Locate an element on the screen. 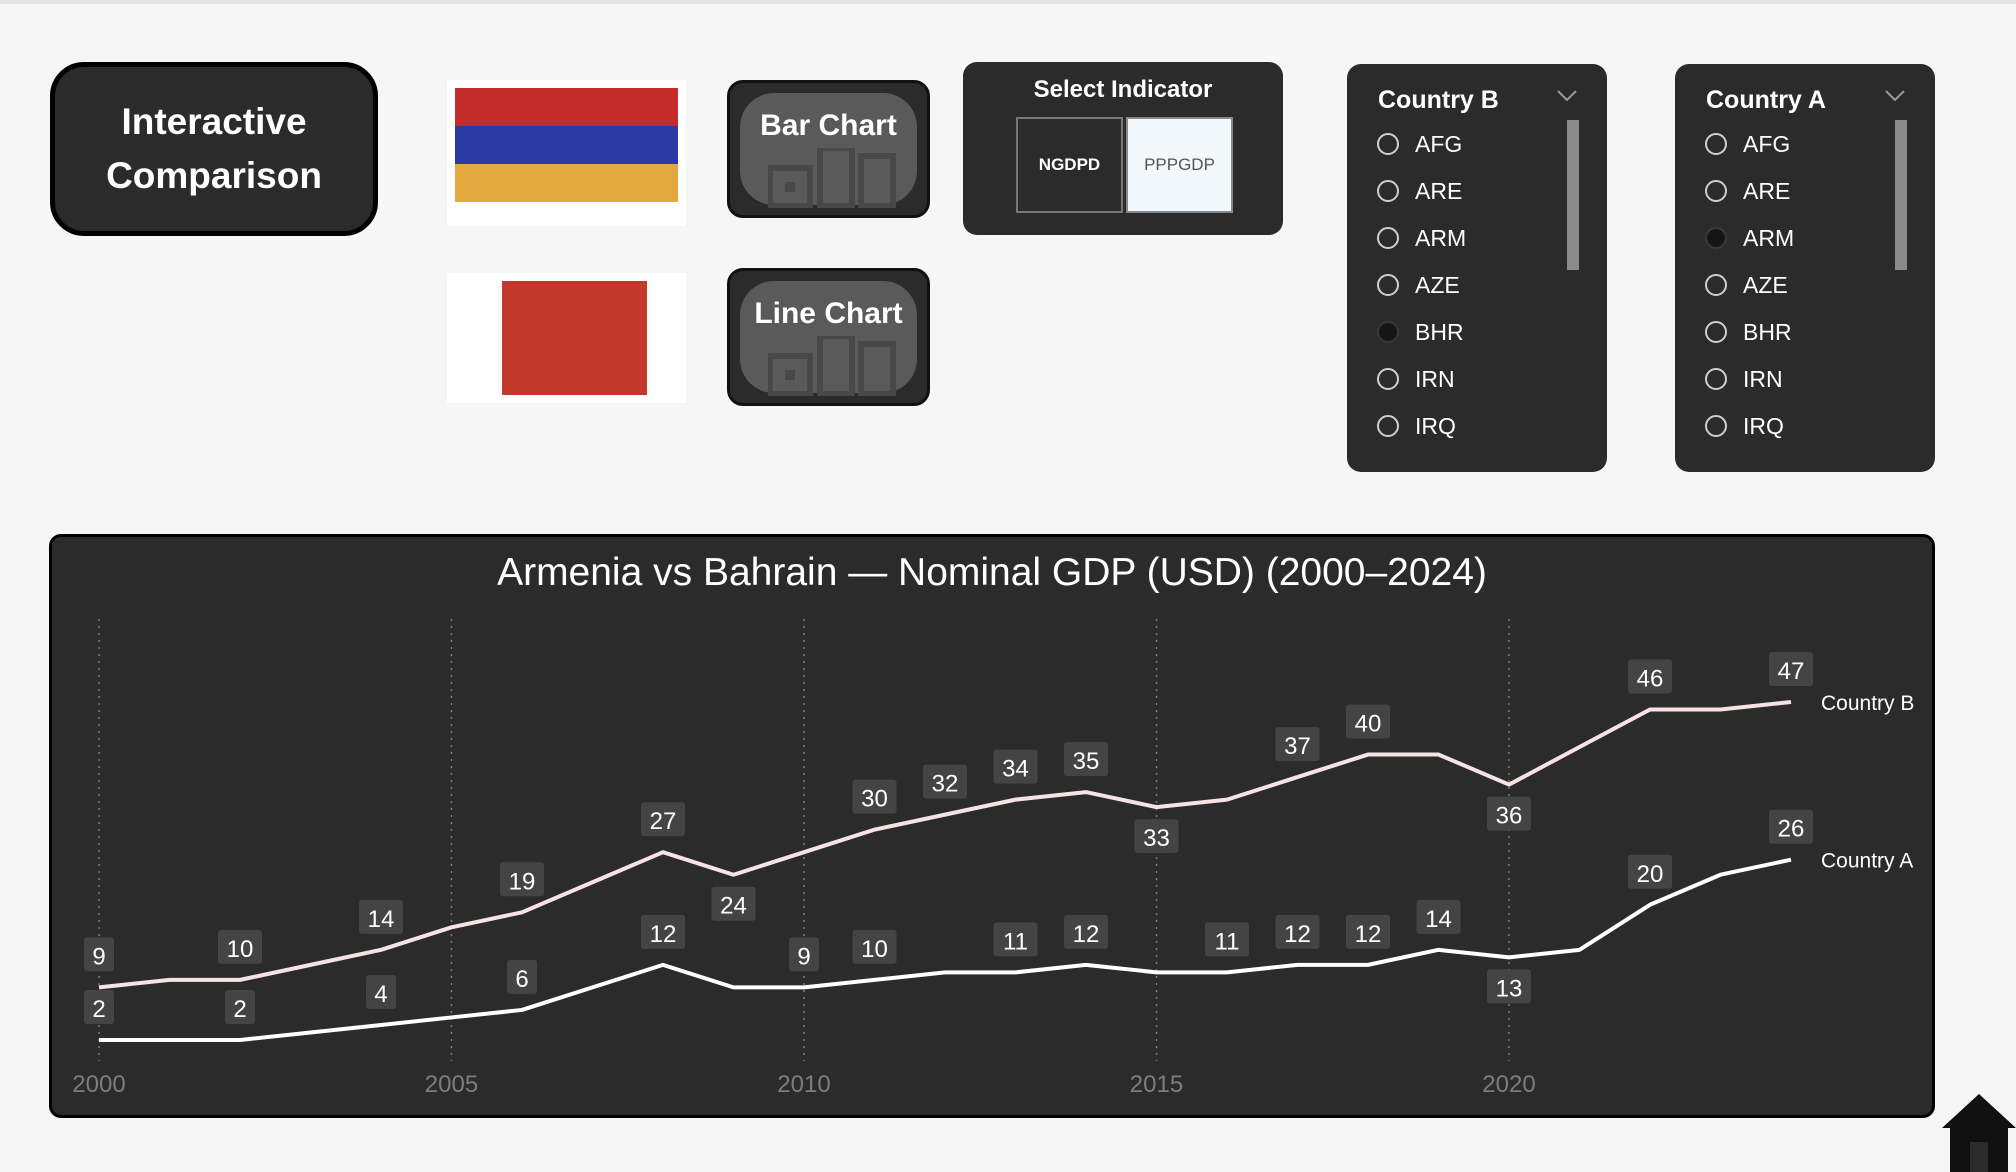 Image resolution: width=2016 pixels, height=1172 pixels. page-title: Interactive Comparison is located at coordinates (214, 149).